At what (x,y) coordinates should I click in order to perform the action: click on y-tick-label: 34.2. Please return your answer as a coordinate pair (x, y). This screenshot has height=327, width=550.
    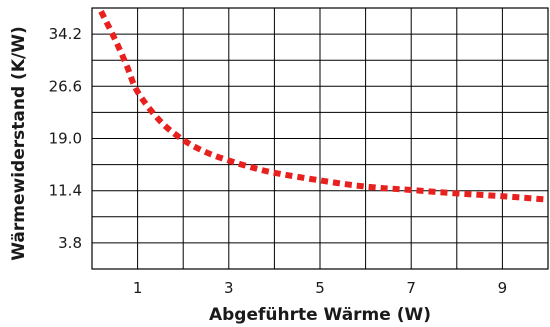
    Looking at the image, I should click on (65, 34).